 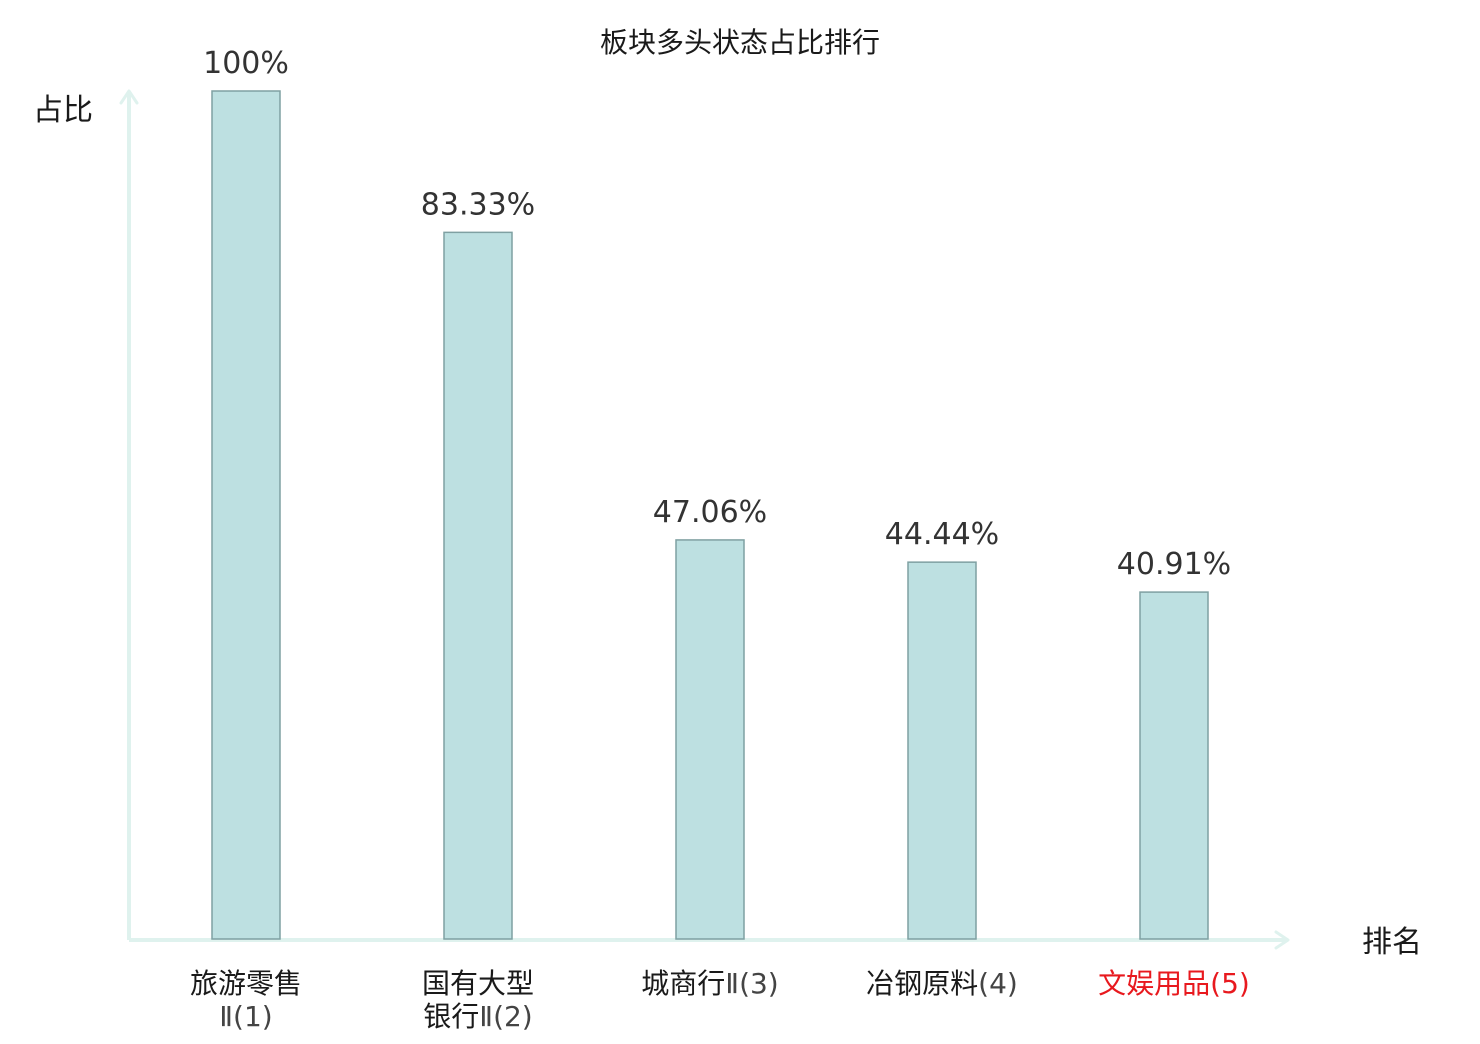 What do you see at coordinates (942, 534) in the screenshot?
I see `value-label-4: 44.44%` at bounding box center [942, 534].